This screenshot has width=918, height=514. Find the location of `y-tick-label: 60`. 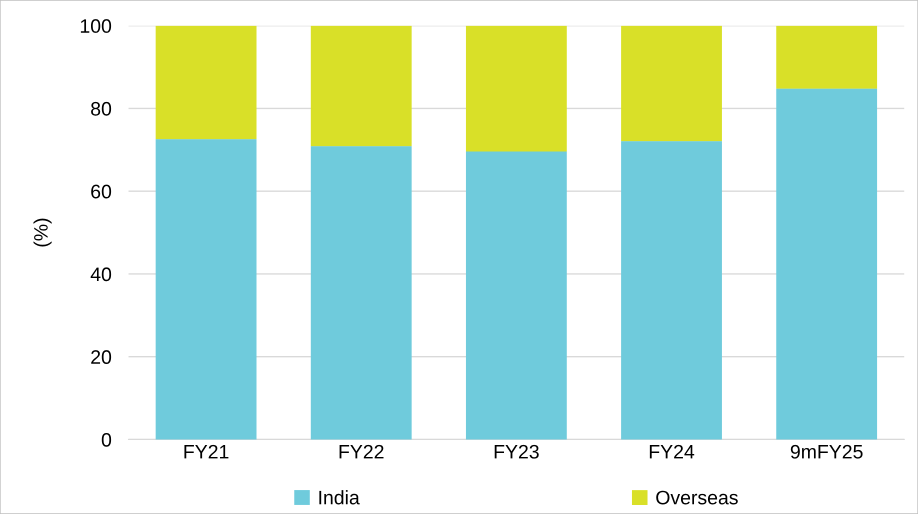

y-tick-label: 60 is located at coordinates (101, 191).